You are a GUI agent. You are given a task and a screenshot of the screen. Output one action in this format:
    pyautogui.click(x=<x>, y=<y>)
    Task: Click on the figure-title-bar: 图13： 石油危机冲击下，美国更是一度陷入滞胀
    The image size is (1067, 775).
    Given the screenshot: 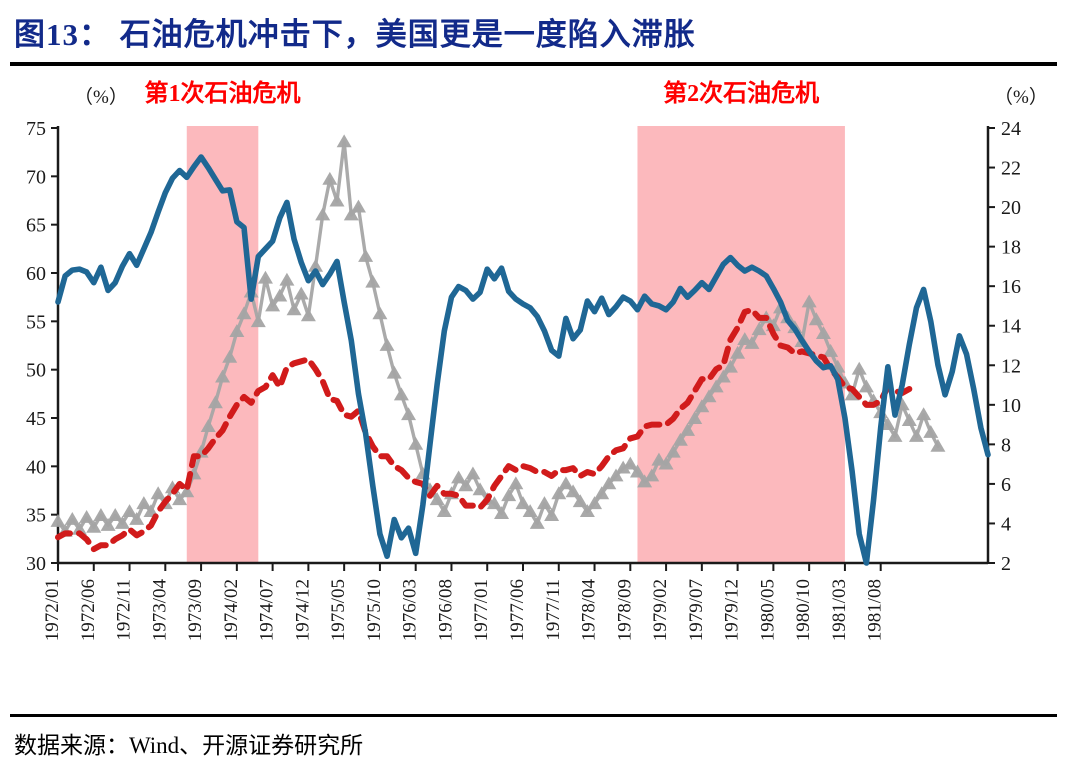 What is the action you would take?
    pyautogui.click(x=533, y=31)
    